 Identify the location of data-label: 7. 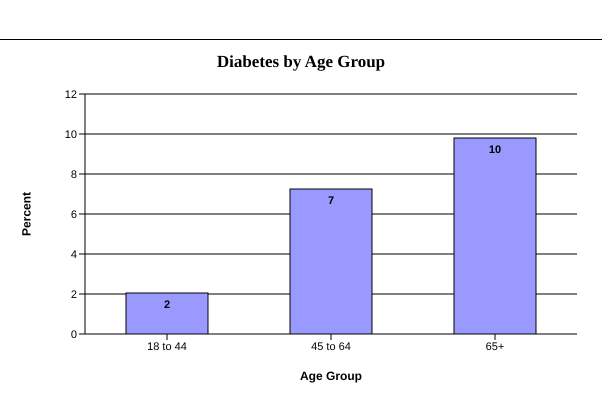
(331, 201).